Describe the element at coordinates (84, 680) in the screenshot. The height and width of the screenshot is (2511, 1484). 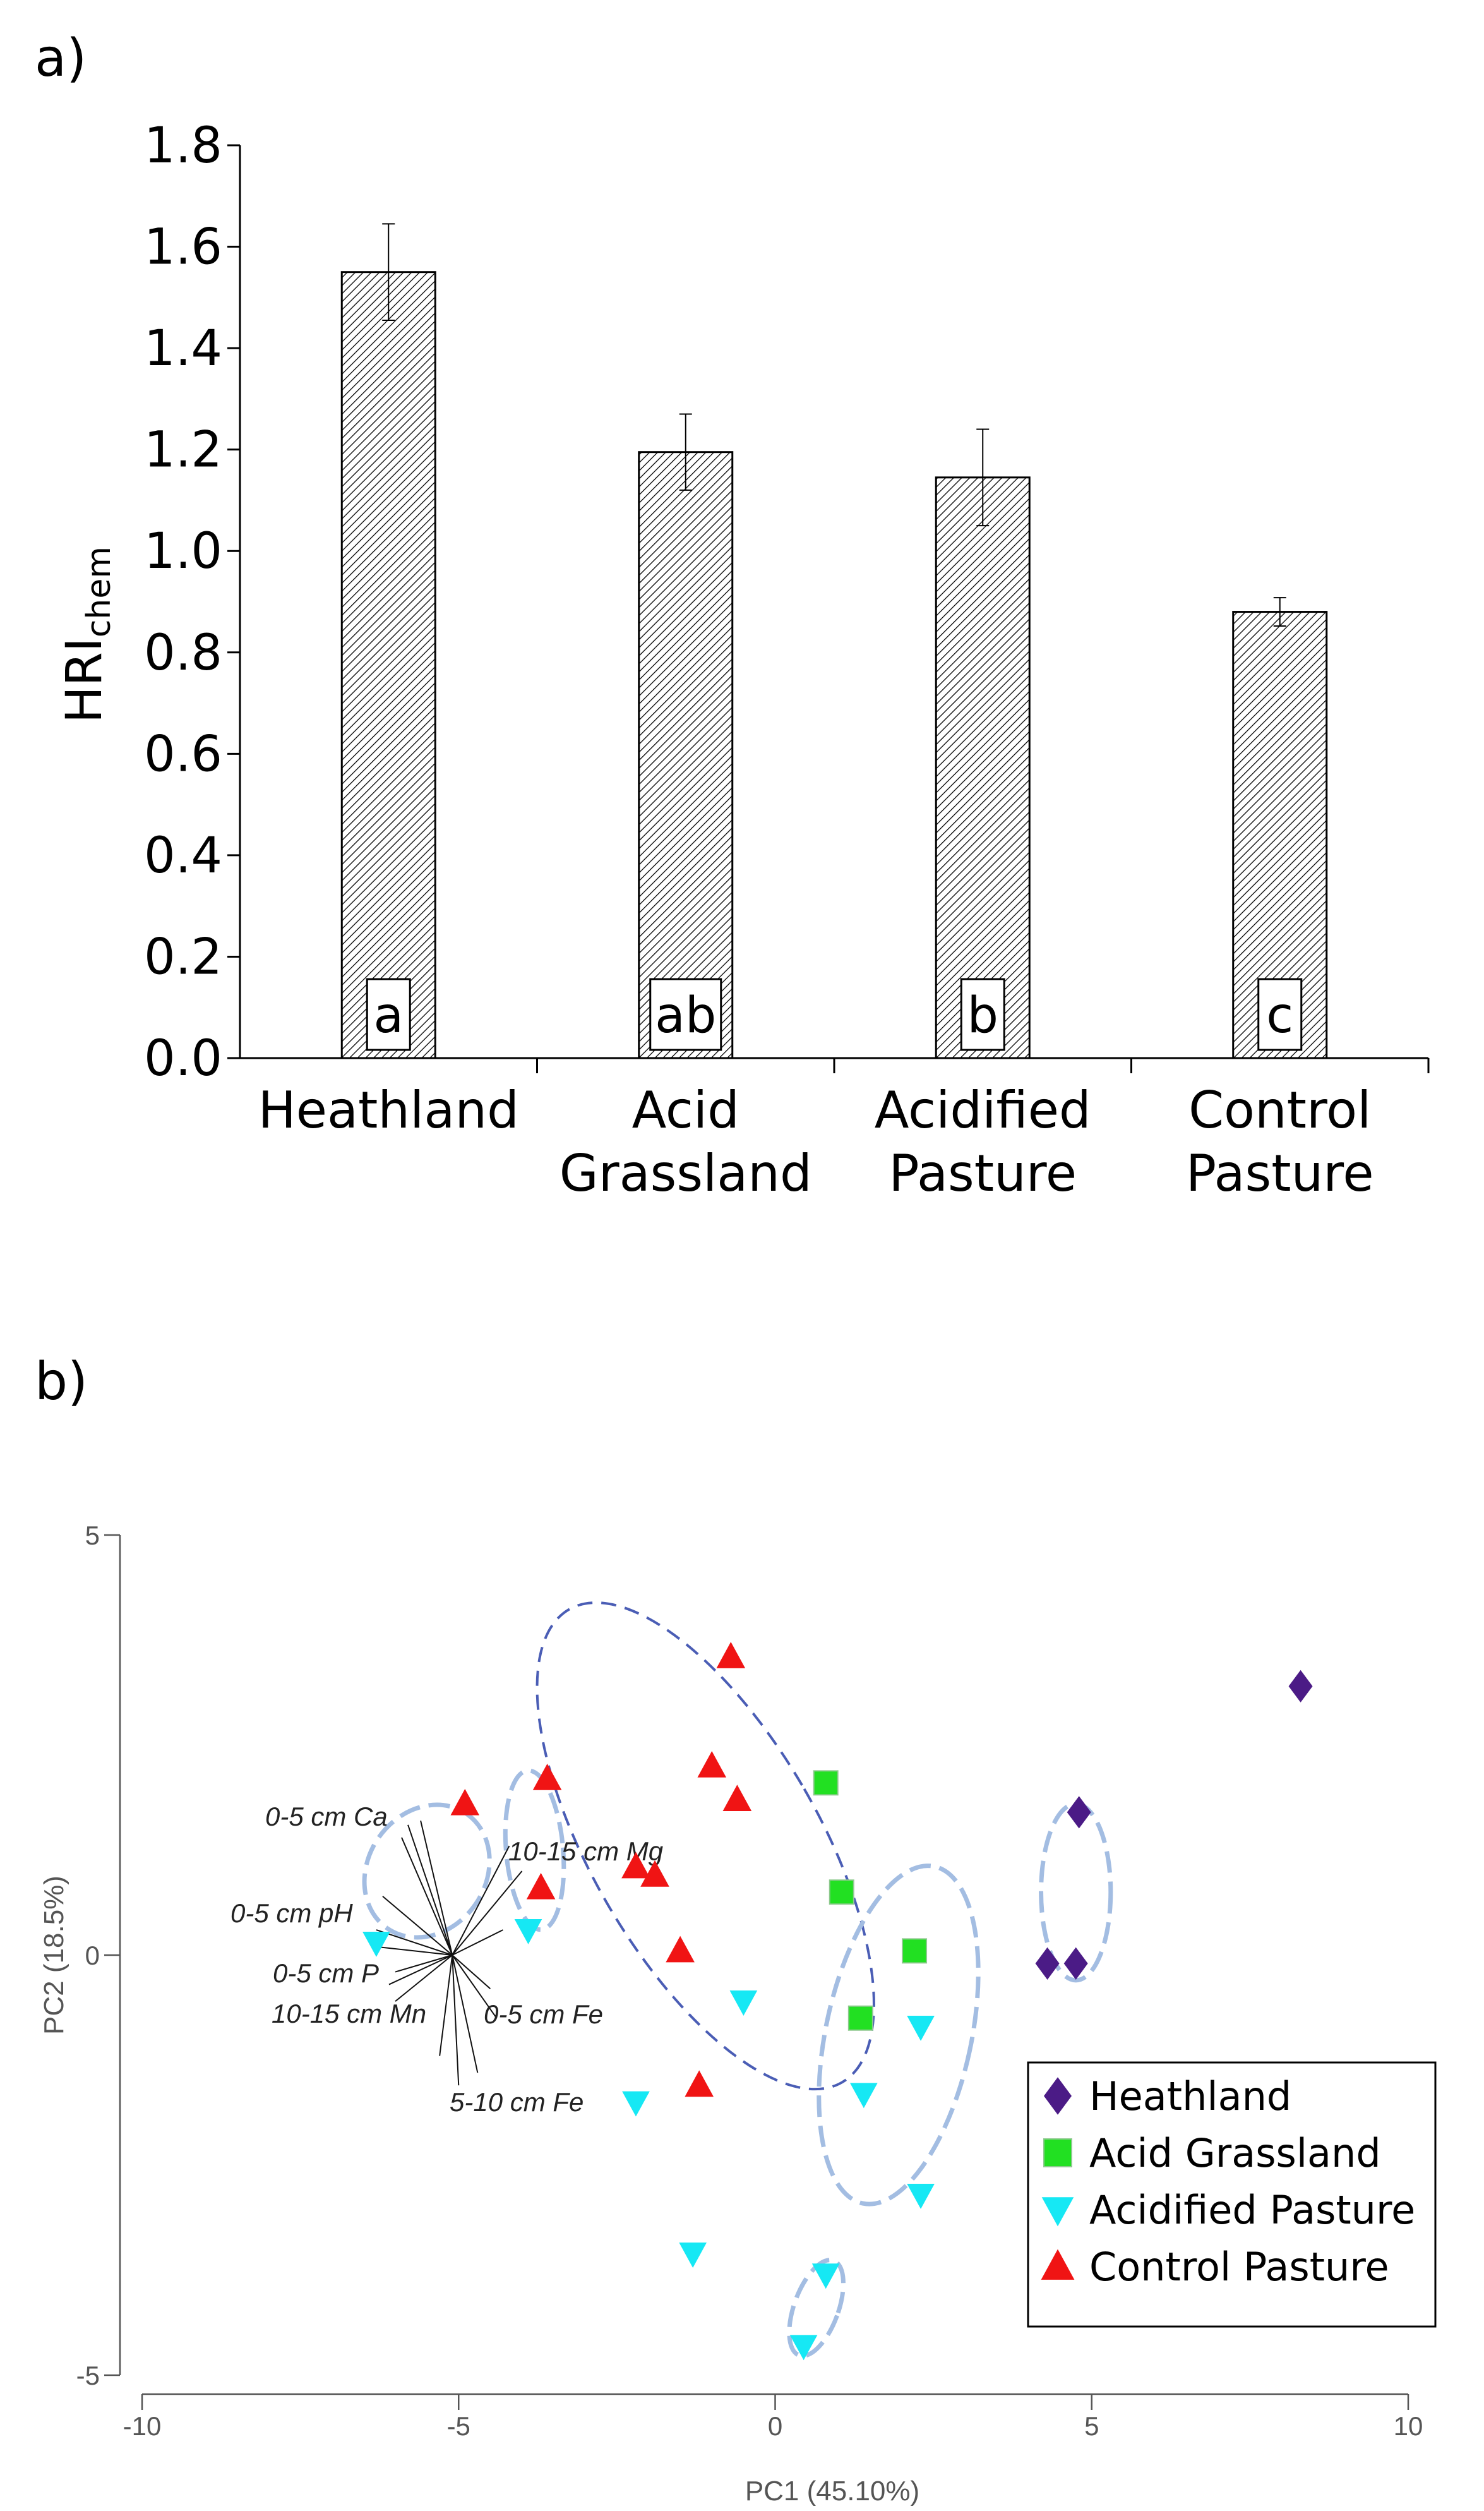
I see `y-axis-label-main: HRI` at that location.